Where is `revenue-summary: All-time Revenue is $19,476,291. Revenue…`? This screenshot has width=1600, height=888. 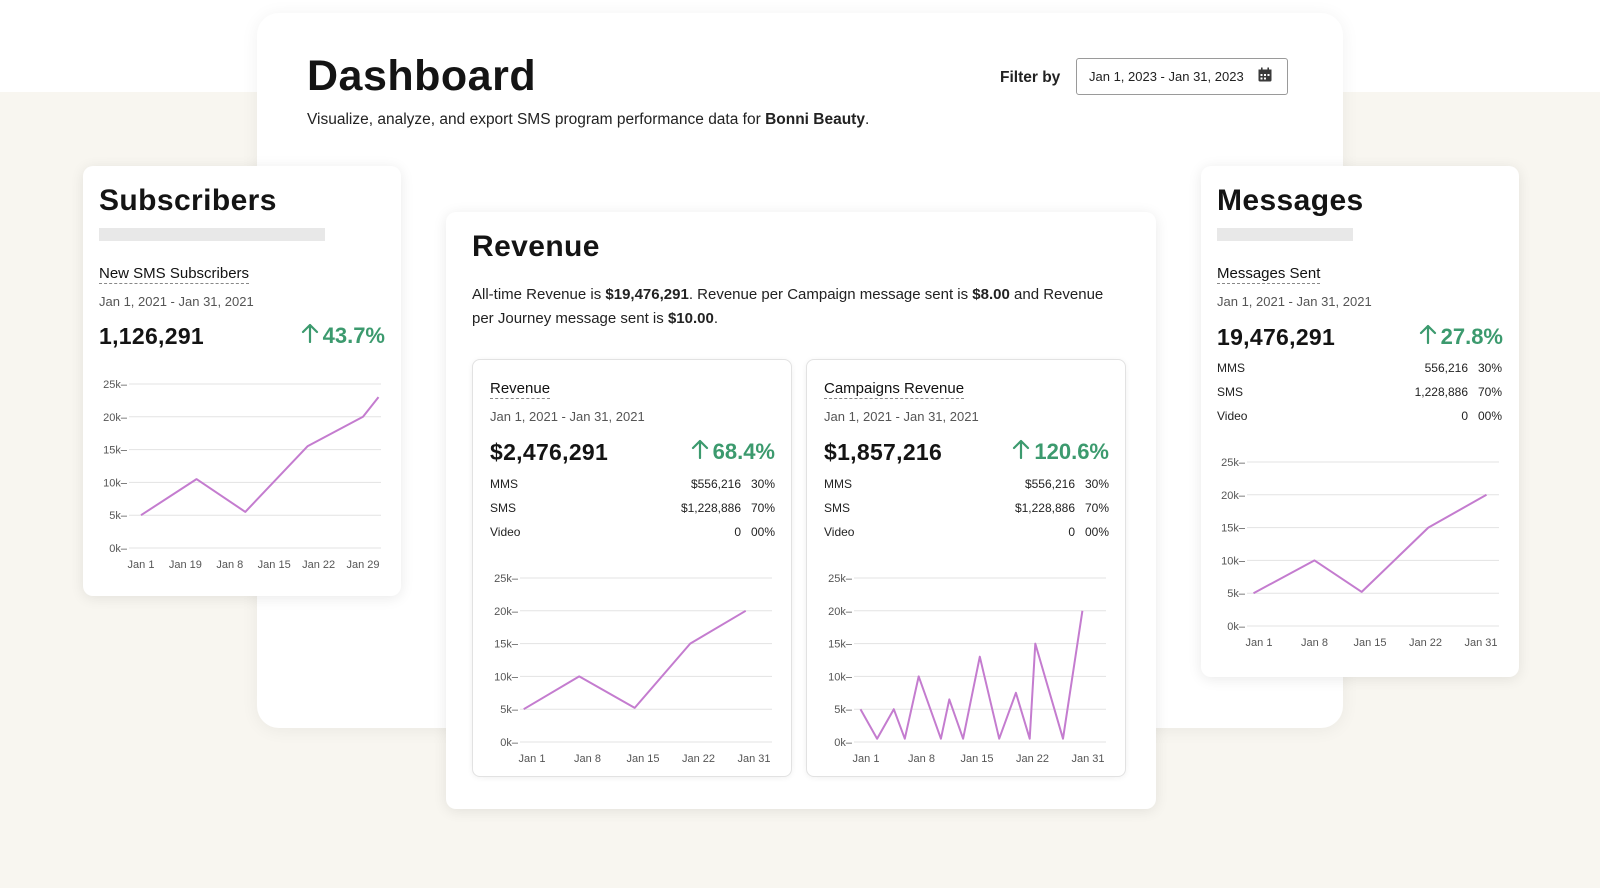
revenue-summary: All-time Revenue is $19,476,291. Revenue… is located at coordinates (788, 306).